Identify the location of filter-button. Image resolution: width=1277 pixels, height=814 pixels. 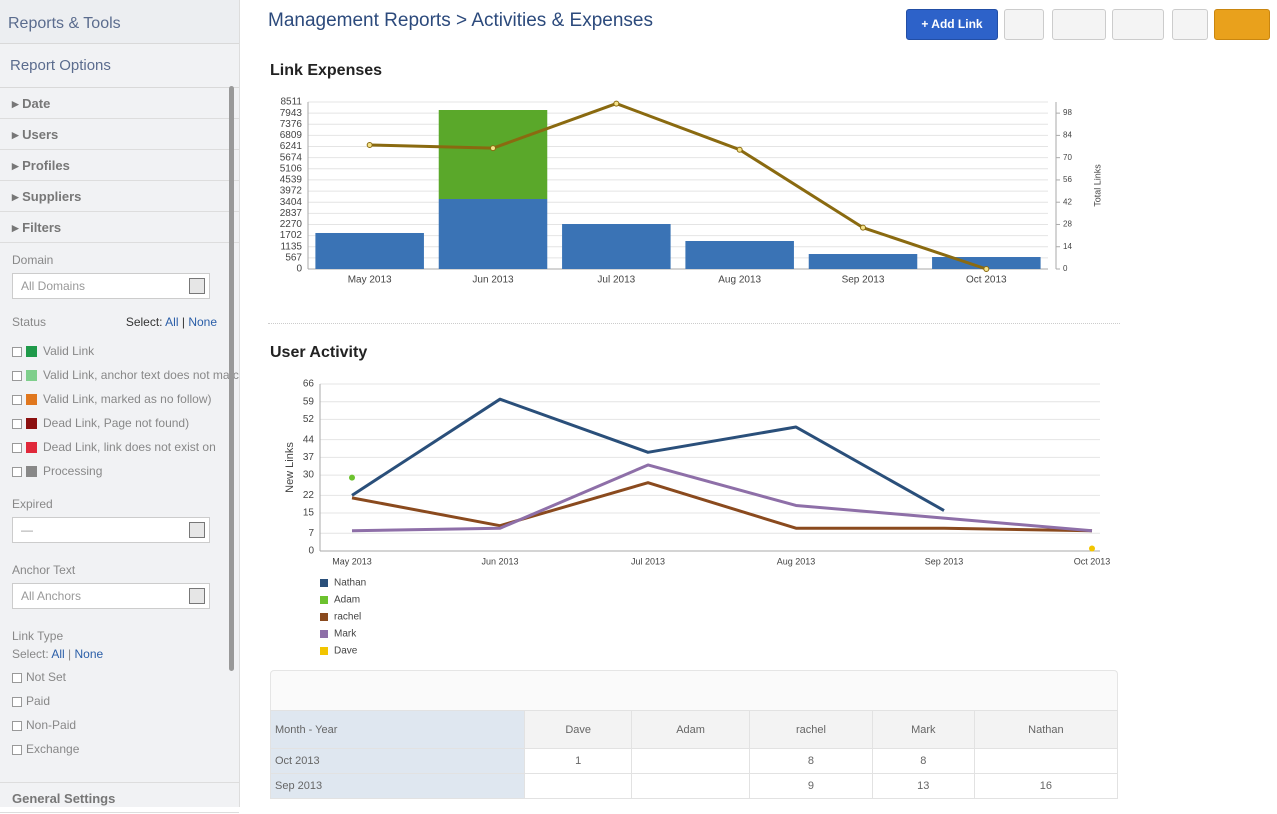
(1079, 24).